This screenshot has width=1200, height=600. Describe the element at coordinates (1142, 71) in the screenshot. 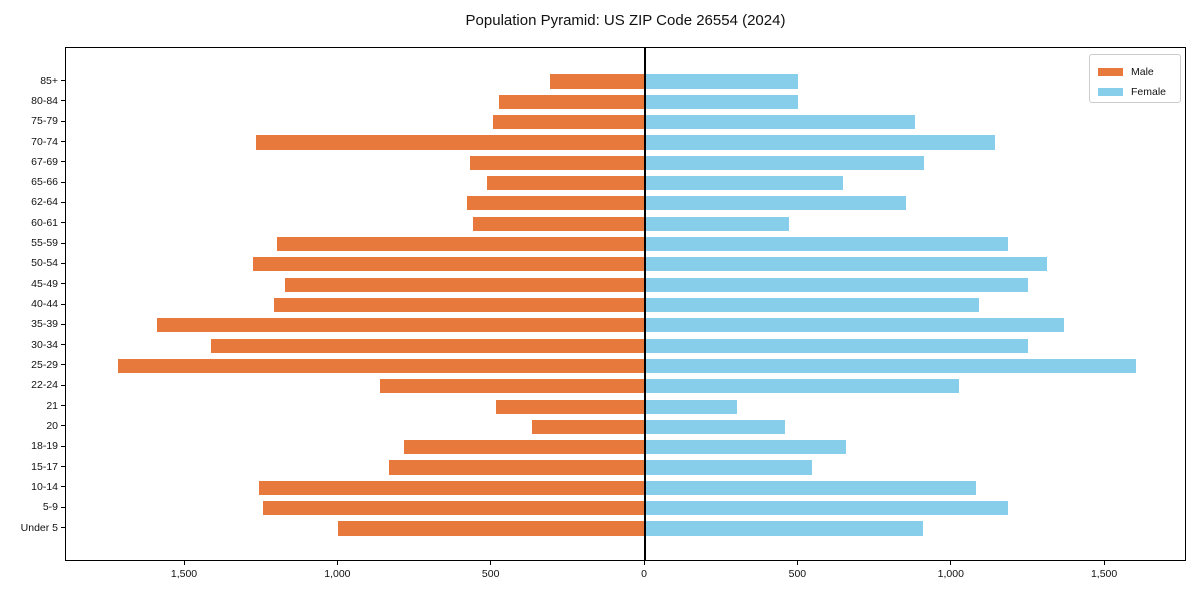

I see `legend-label-male: Male` at that location.